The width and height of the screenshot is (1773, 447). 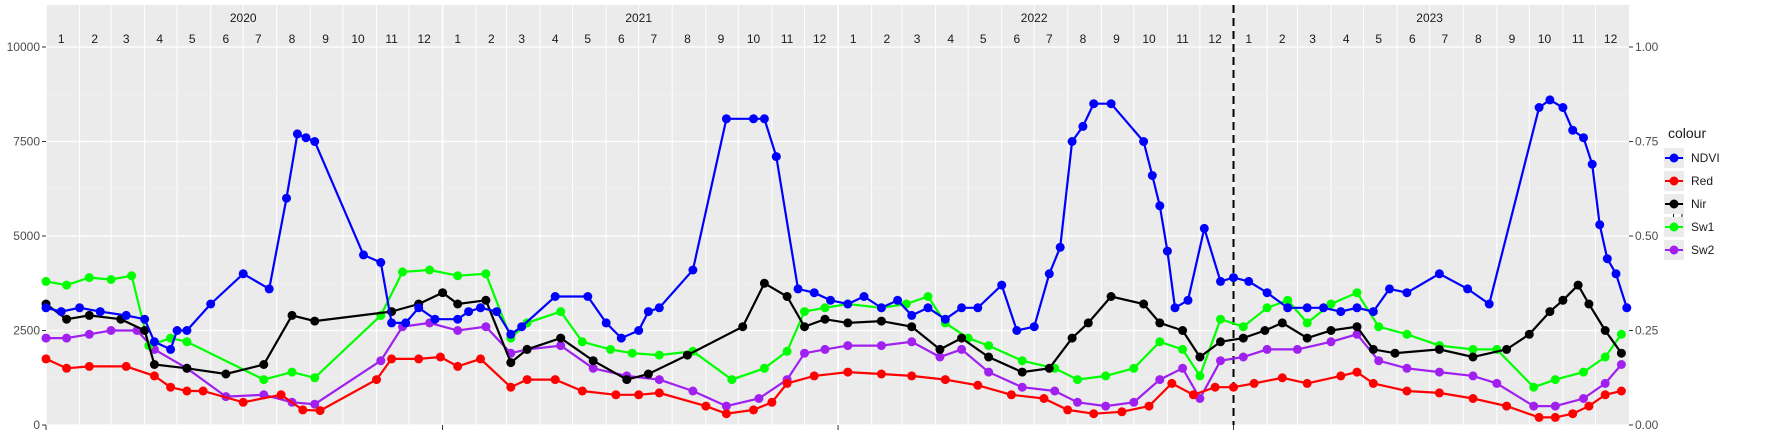 What do you see at coordinates (1429, 18) in the screenshot?
I see `year-label: 2023` at bounding box center [1429, 18].